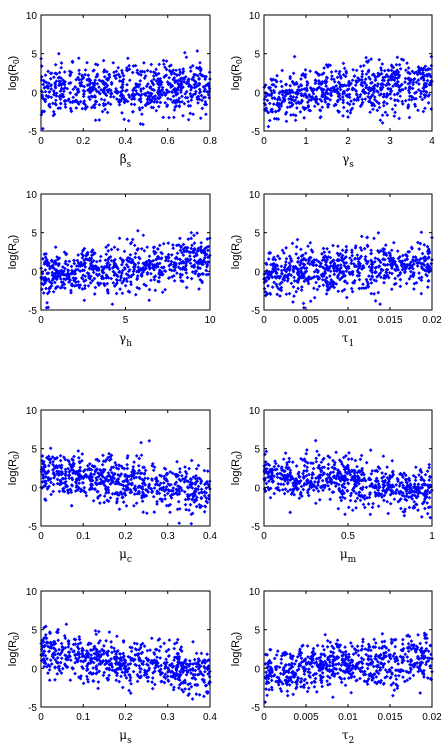  What do you see at coordinates (348, 556) in the screenshot?
I see `x-axis-label: μm` at bounding box center [348, 556].